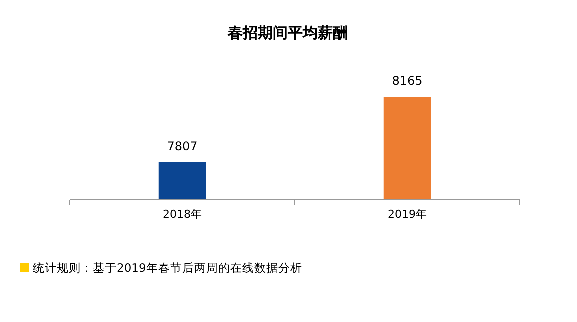  Describe the element at coordinates (182, 146) in the screenshot. I see `data-label: 7807` at that location.